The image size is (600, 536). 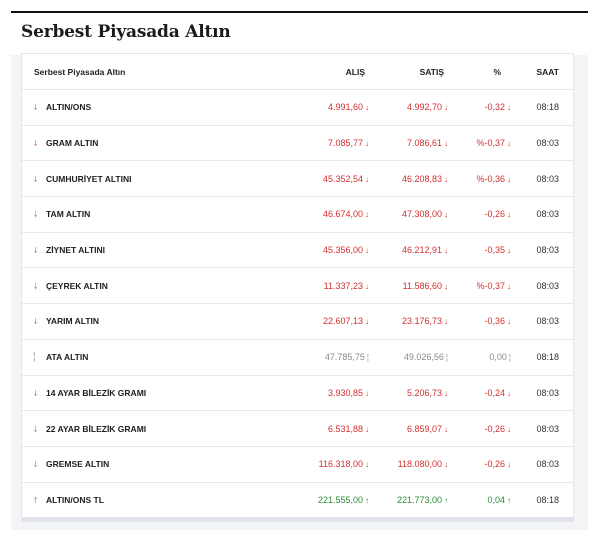 What do you see at coordinates (69, 107) in the screenshot?
I see `row-name-link: ALTIN/ONS` at bounding box center [69, 107].